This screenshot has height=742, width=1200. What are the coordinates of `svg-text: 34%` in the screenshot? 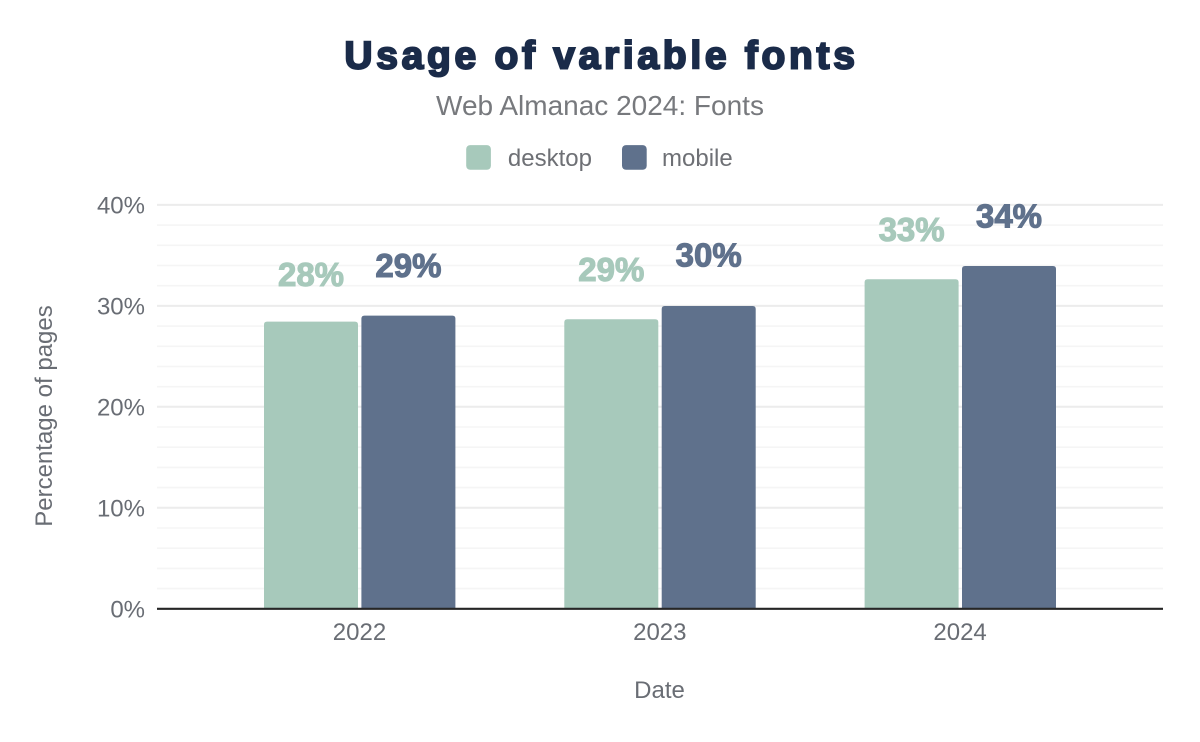 It's located at (1009, 216).